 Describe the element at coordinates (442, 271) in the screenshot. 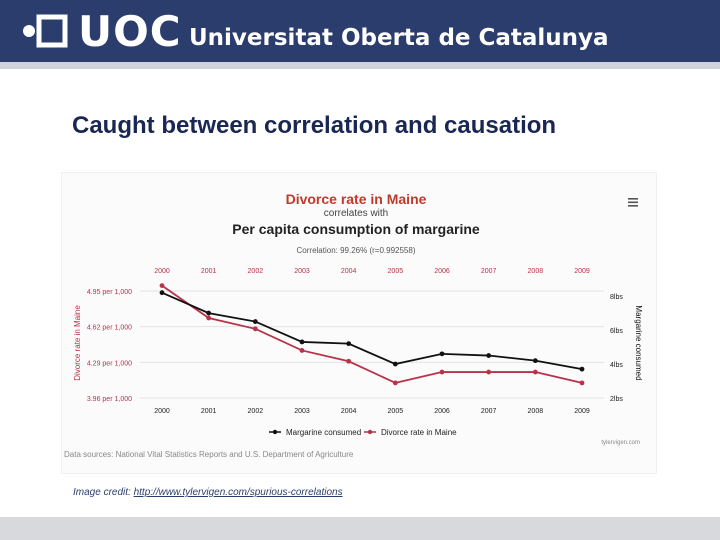

I see `x-tick-top: 2006` at that location.